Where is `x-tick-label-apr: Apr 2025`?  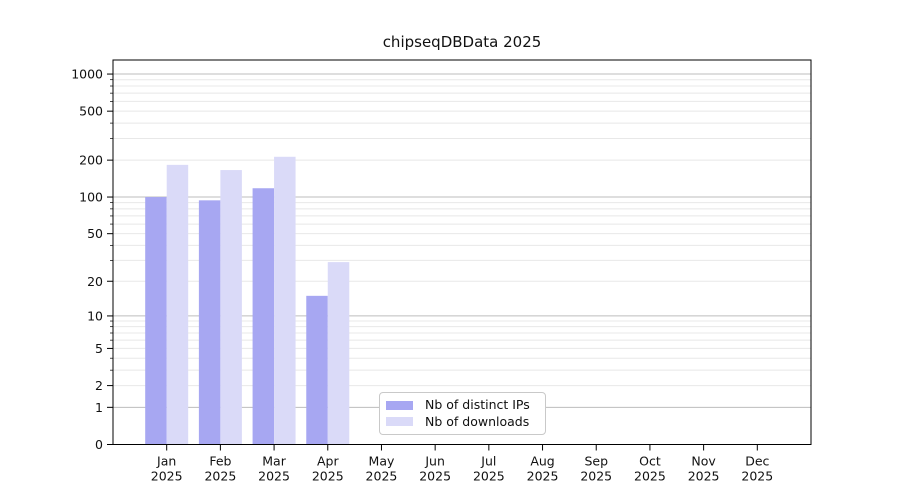 x-tick-label-apr: Apr 2025 is located at coordinates (328, 469).